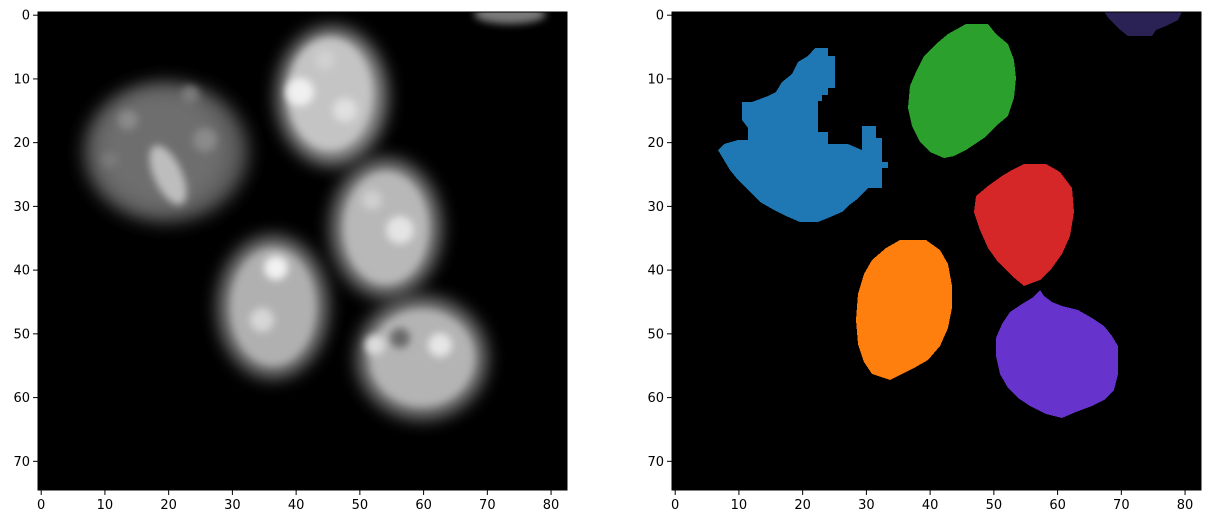 This screenshot has height=523, width=1209. Describe the element at coordinates (21, 79) in the screenshot. I see `raw-image-y-tick-label: 10` at that location.